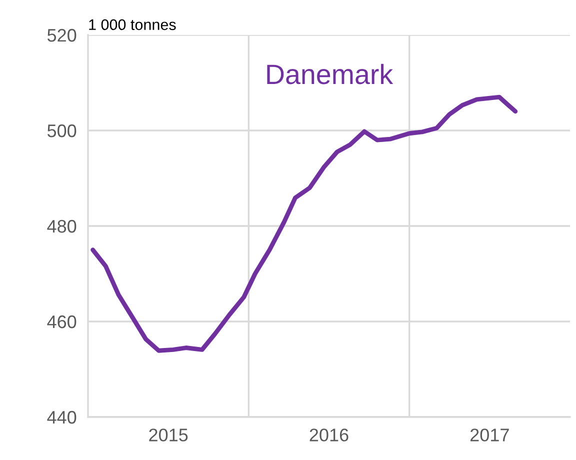 The width and height of the screenshot is (576, 460). Describe the element at coordinates (61, 131) in the screenshot. I see `y-tick-label: 500` at that location.